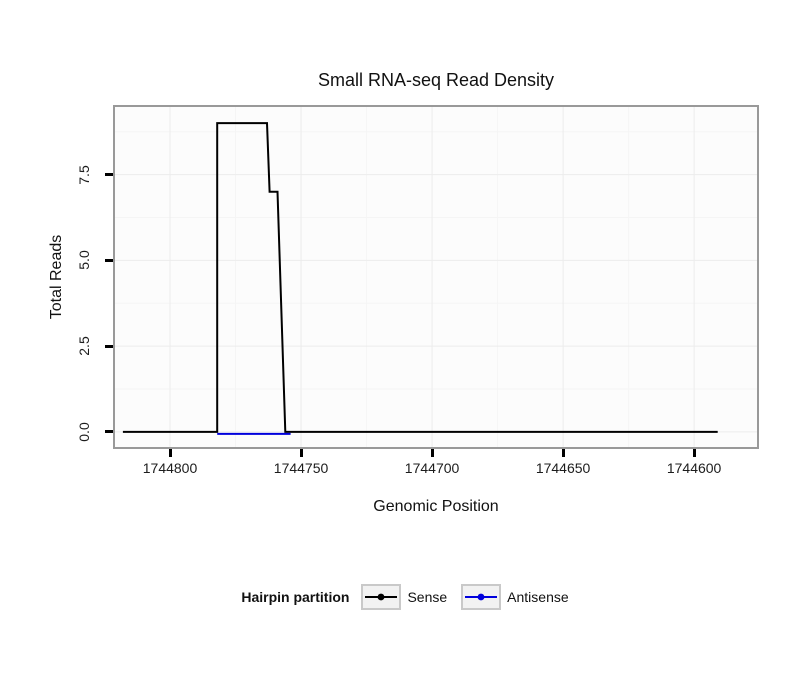 The image size is (810, 690). What do you see at coordinates (170, 468) in the screenshot?
I see `x-tick-label: 1744800` at bounding box center [170, 468].